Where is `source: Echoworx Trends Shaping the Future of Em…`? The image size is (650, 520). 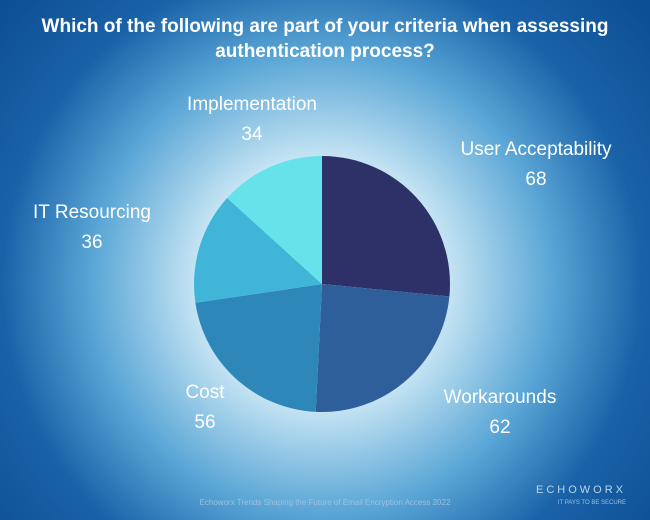
source: Echoworx Trends Shaping the Future of Em… is located at coordinates (325, 502).